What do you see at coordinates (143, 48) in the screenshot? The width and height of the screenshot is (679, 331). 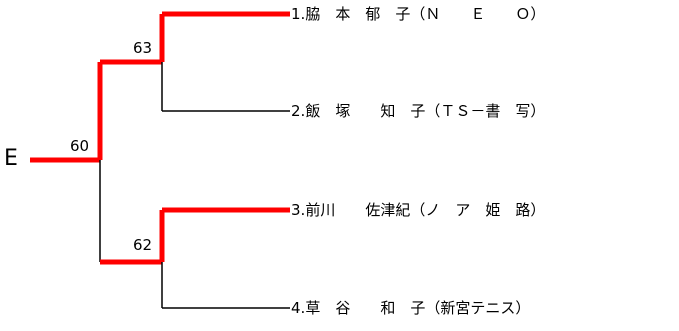 I see `semi1-score: 63` at bounding box center [143, 48].